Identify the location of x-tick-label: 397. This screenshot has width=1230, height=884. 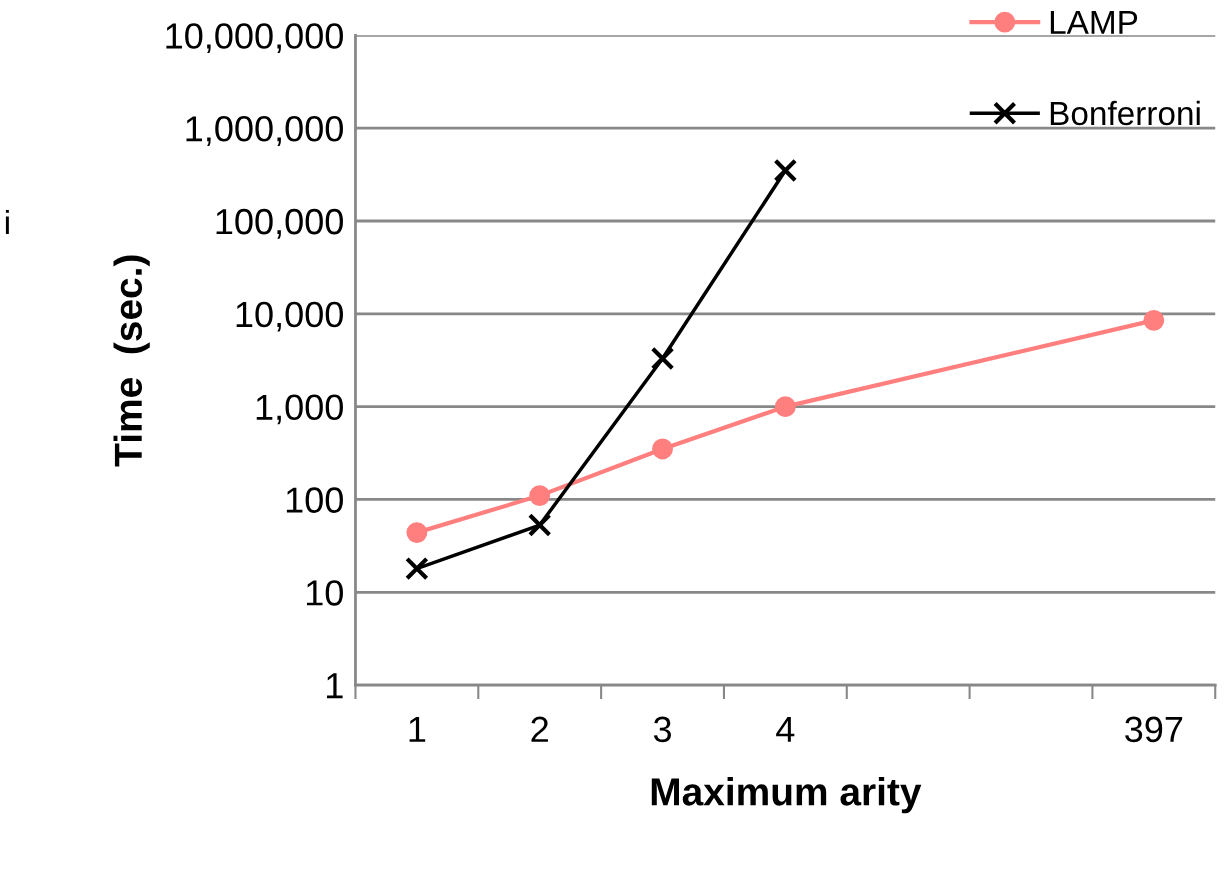
(1154, 729).